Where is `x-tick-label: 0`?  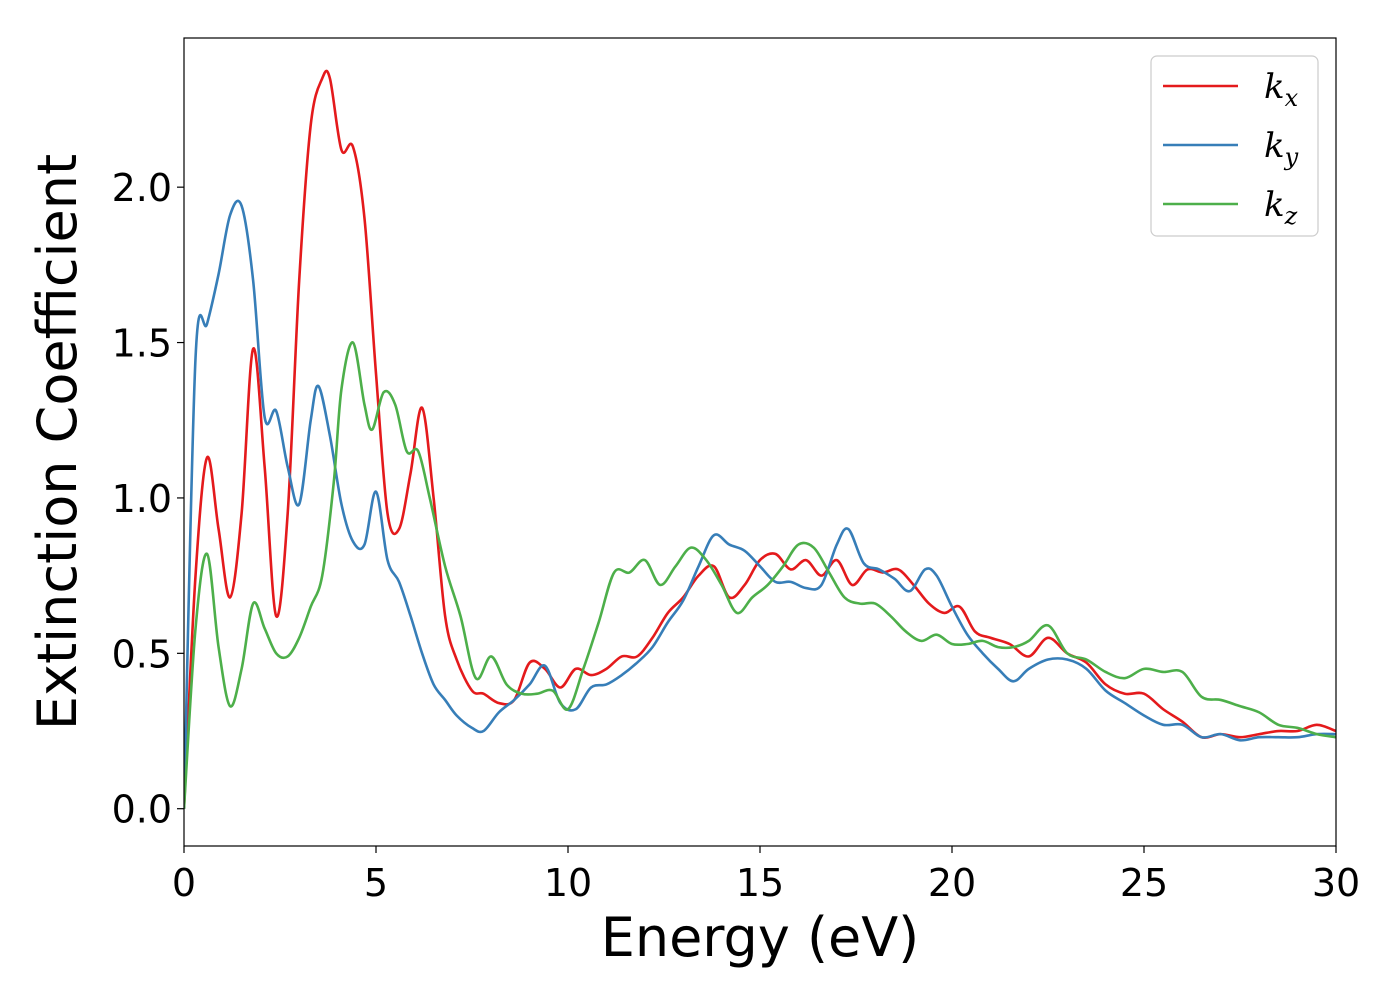
x-tick-label: 0 is located at coordinates (184, 883).